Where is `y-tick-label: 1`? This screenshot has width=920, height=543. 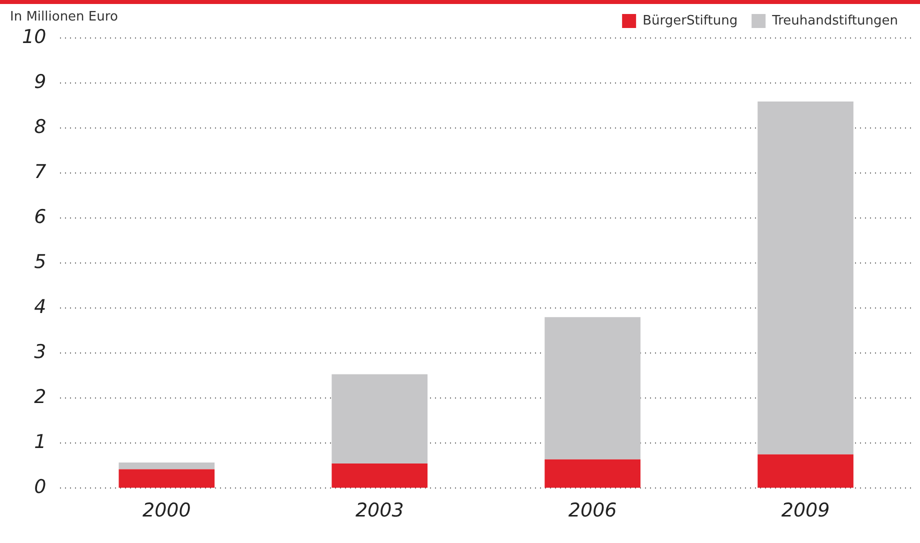 y-tick-label: 1 is located at coordinates (40, 442).